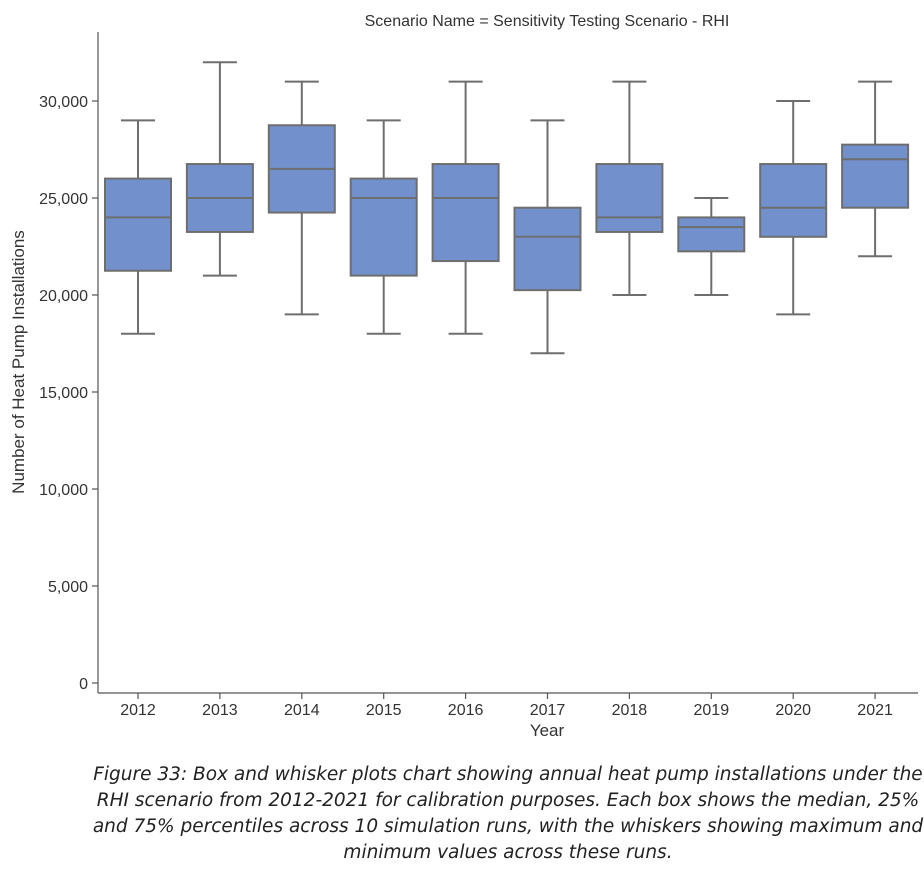  I want to click on x-axis: 2012 2013 2014 2015 2016 2017 2018 2019 2020 2021, so click(506, 706).